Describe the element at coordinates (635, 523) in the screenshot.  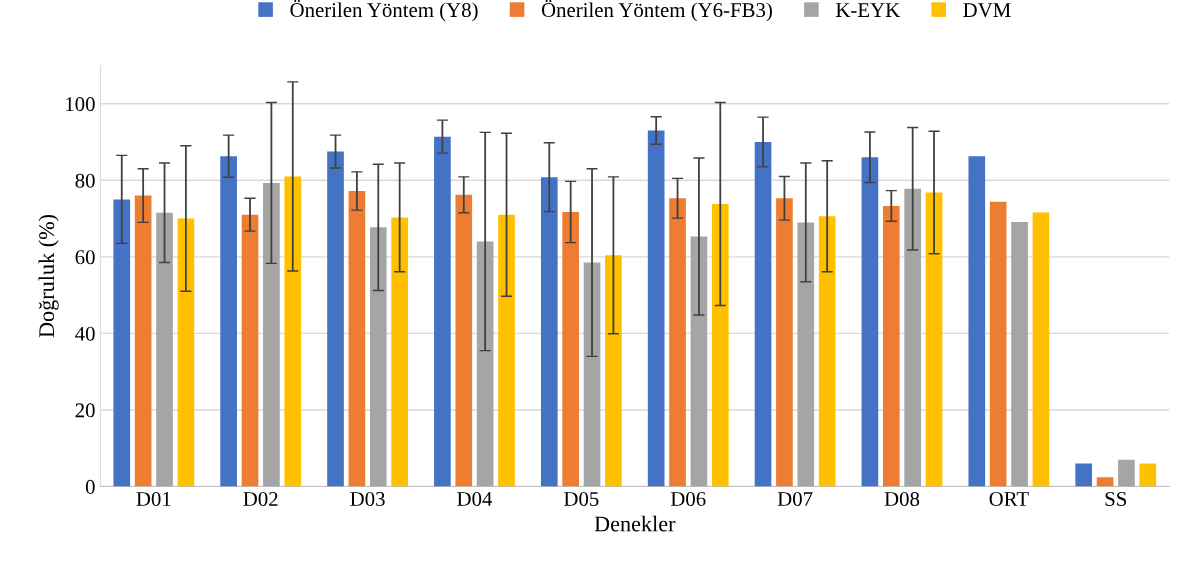
I see `x-axis-title: Denekler` at that location.